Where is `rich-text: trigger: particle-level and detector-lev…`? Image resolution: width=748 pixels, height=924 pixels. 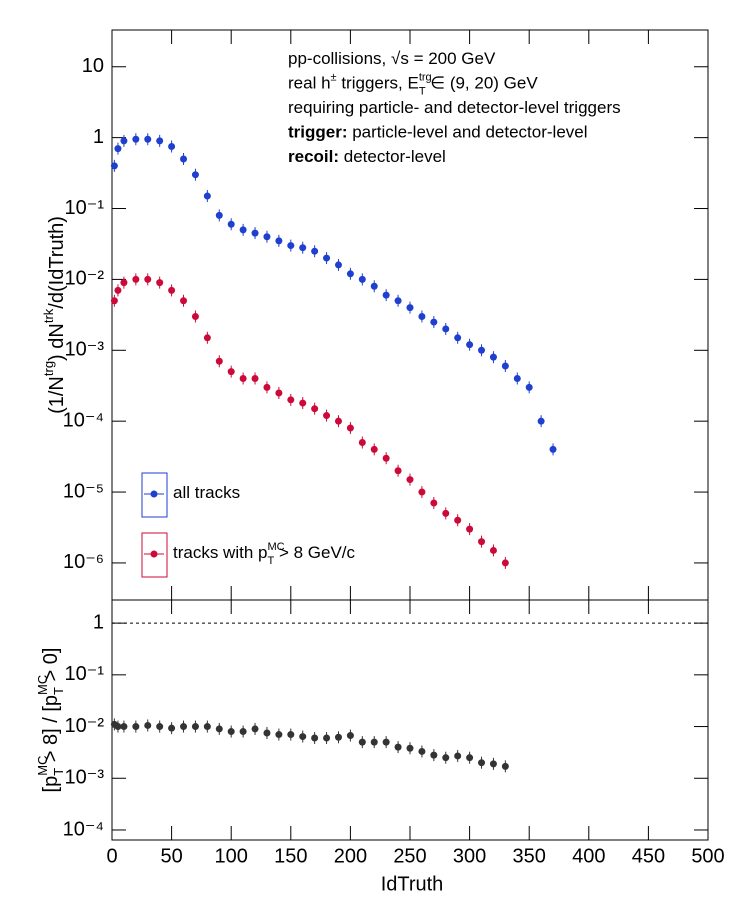
rich-text: trigger: particle-level and detector-lev… is located at coordinates (438, 132).